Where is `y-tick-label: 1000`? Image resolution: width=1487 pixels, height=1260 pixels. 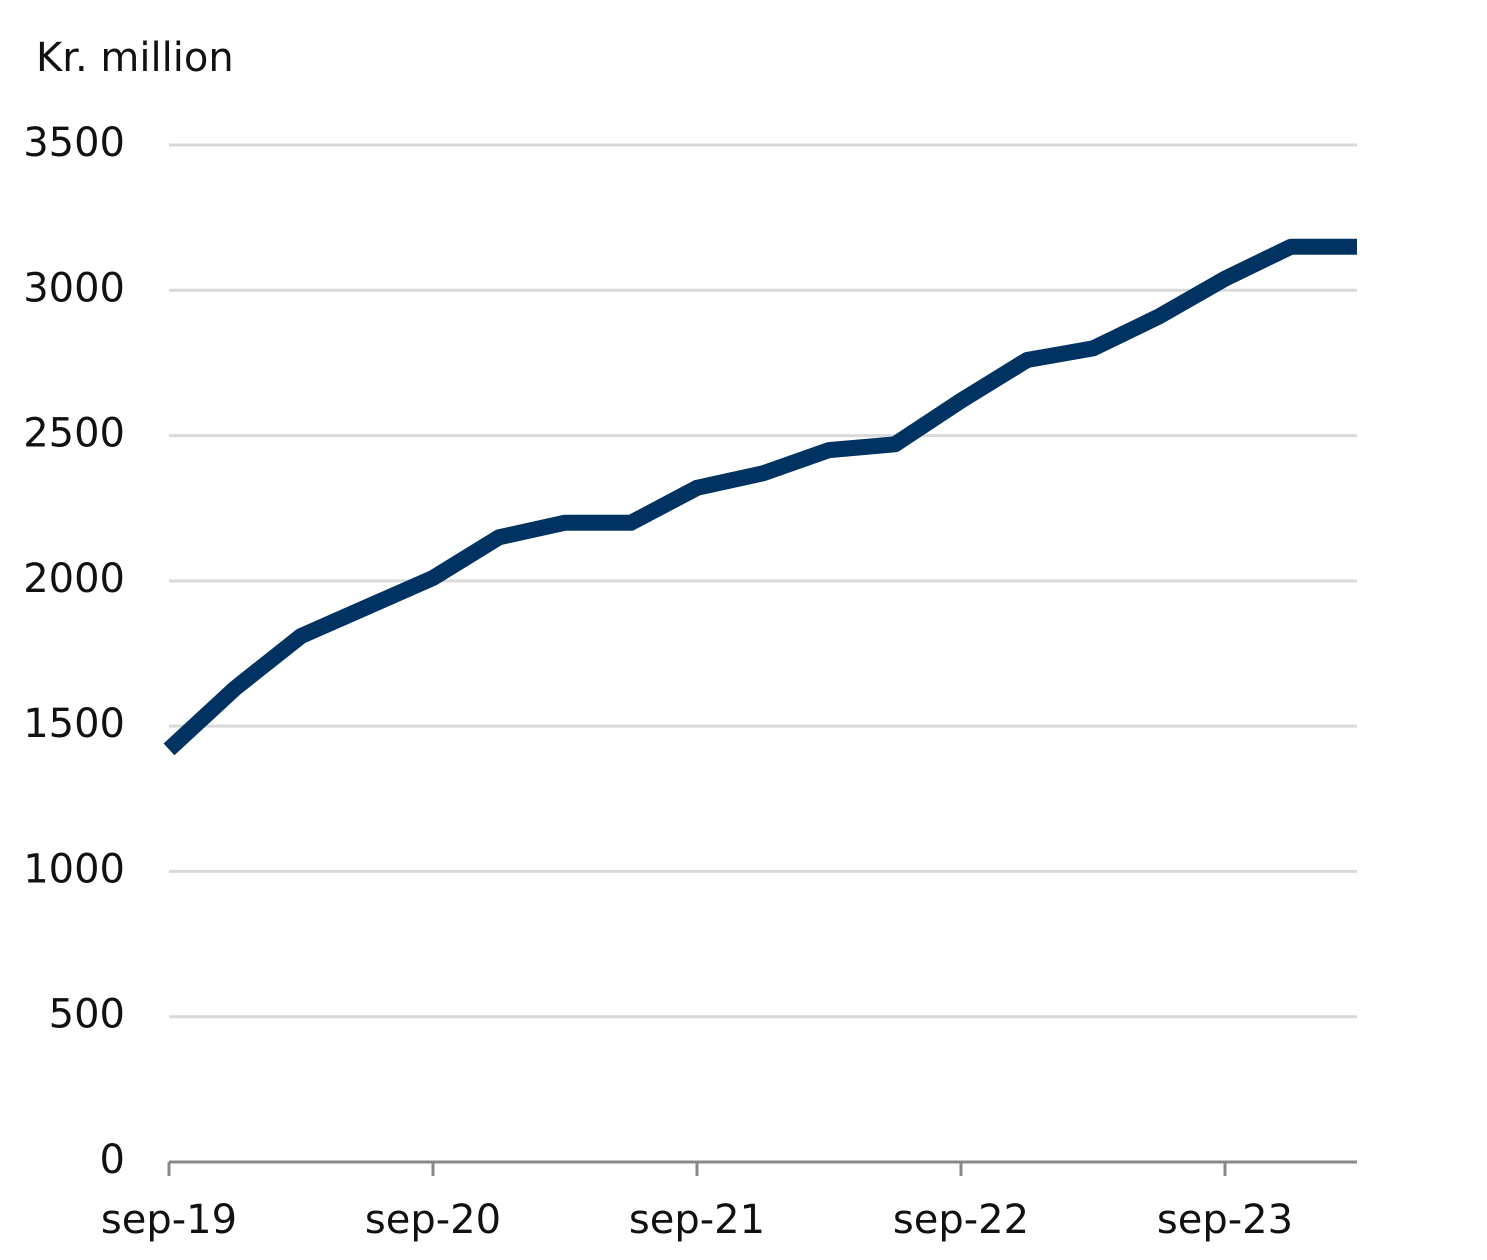 y-tick-label: 1000 is located at coordinates (74, 869).